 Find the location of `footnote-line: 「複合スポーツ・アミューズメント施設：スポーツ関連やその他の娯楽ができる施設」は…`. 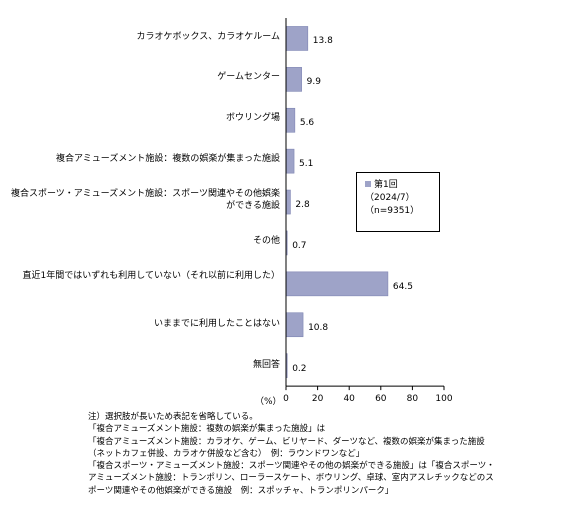

footnote-line: 「複合スポーツ・アミューズメント施設：スポーツ関連やその他の娯楽ができる施設」は… is located at coordinates (291, 466).